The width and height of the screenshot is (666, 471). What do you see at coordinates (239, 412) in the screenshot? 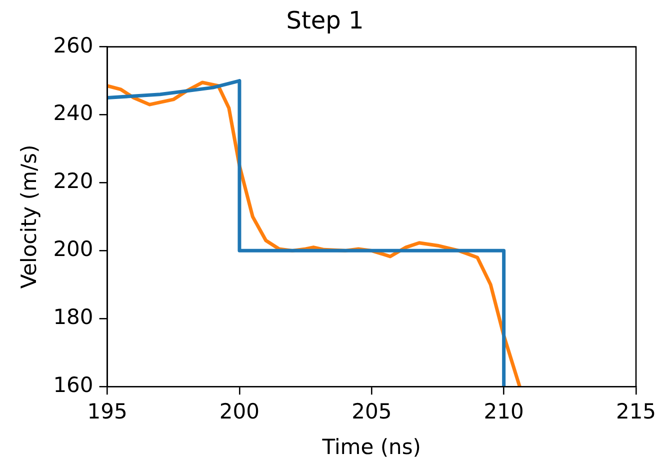
I see `x-tick-label: 200` at bounding box center [239, 412].